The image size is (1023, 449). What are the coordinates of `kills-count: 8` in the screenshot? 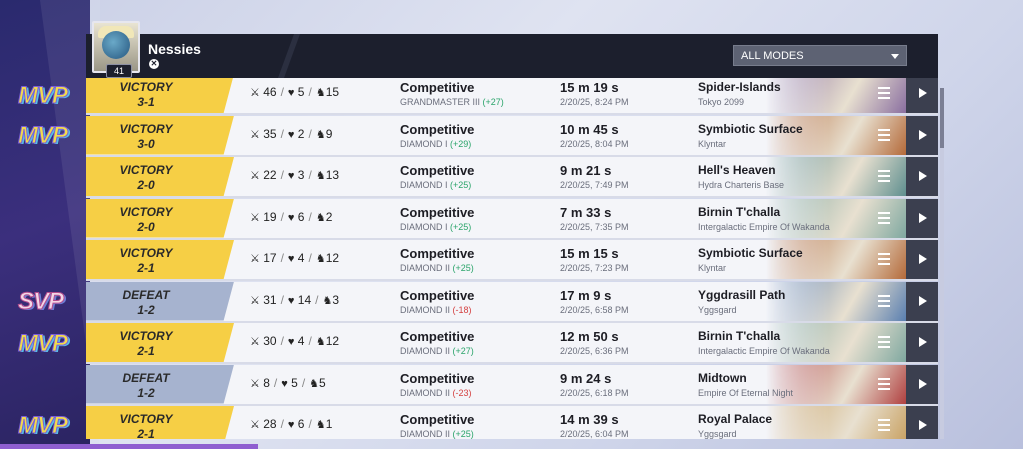 It's located at (266, 382).